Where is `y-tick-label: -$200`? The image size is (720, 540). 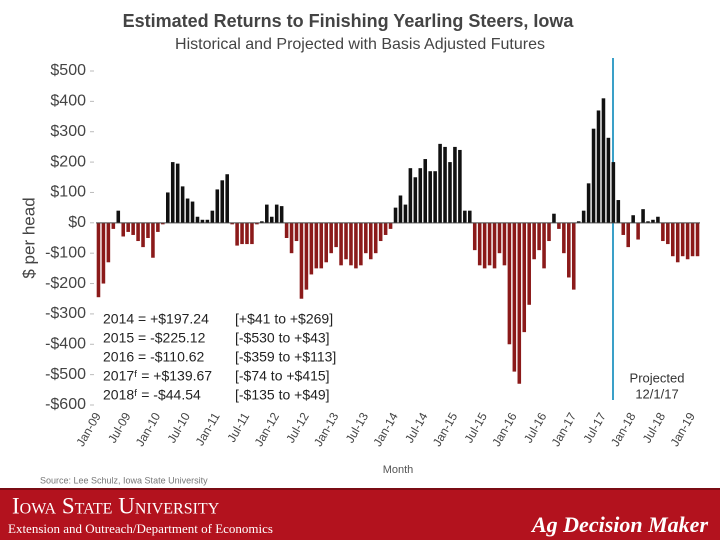 y-tick-label: -$200 is located at coordinates (65, 283).